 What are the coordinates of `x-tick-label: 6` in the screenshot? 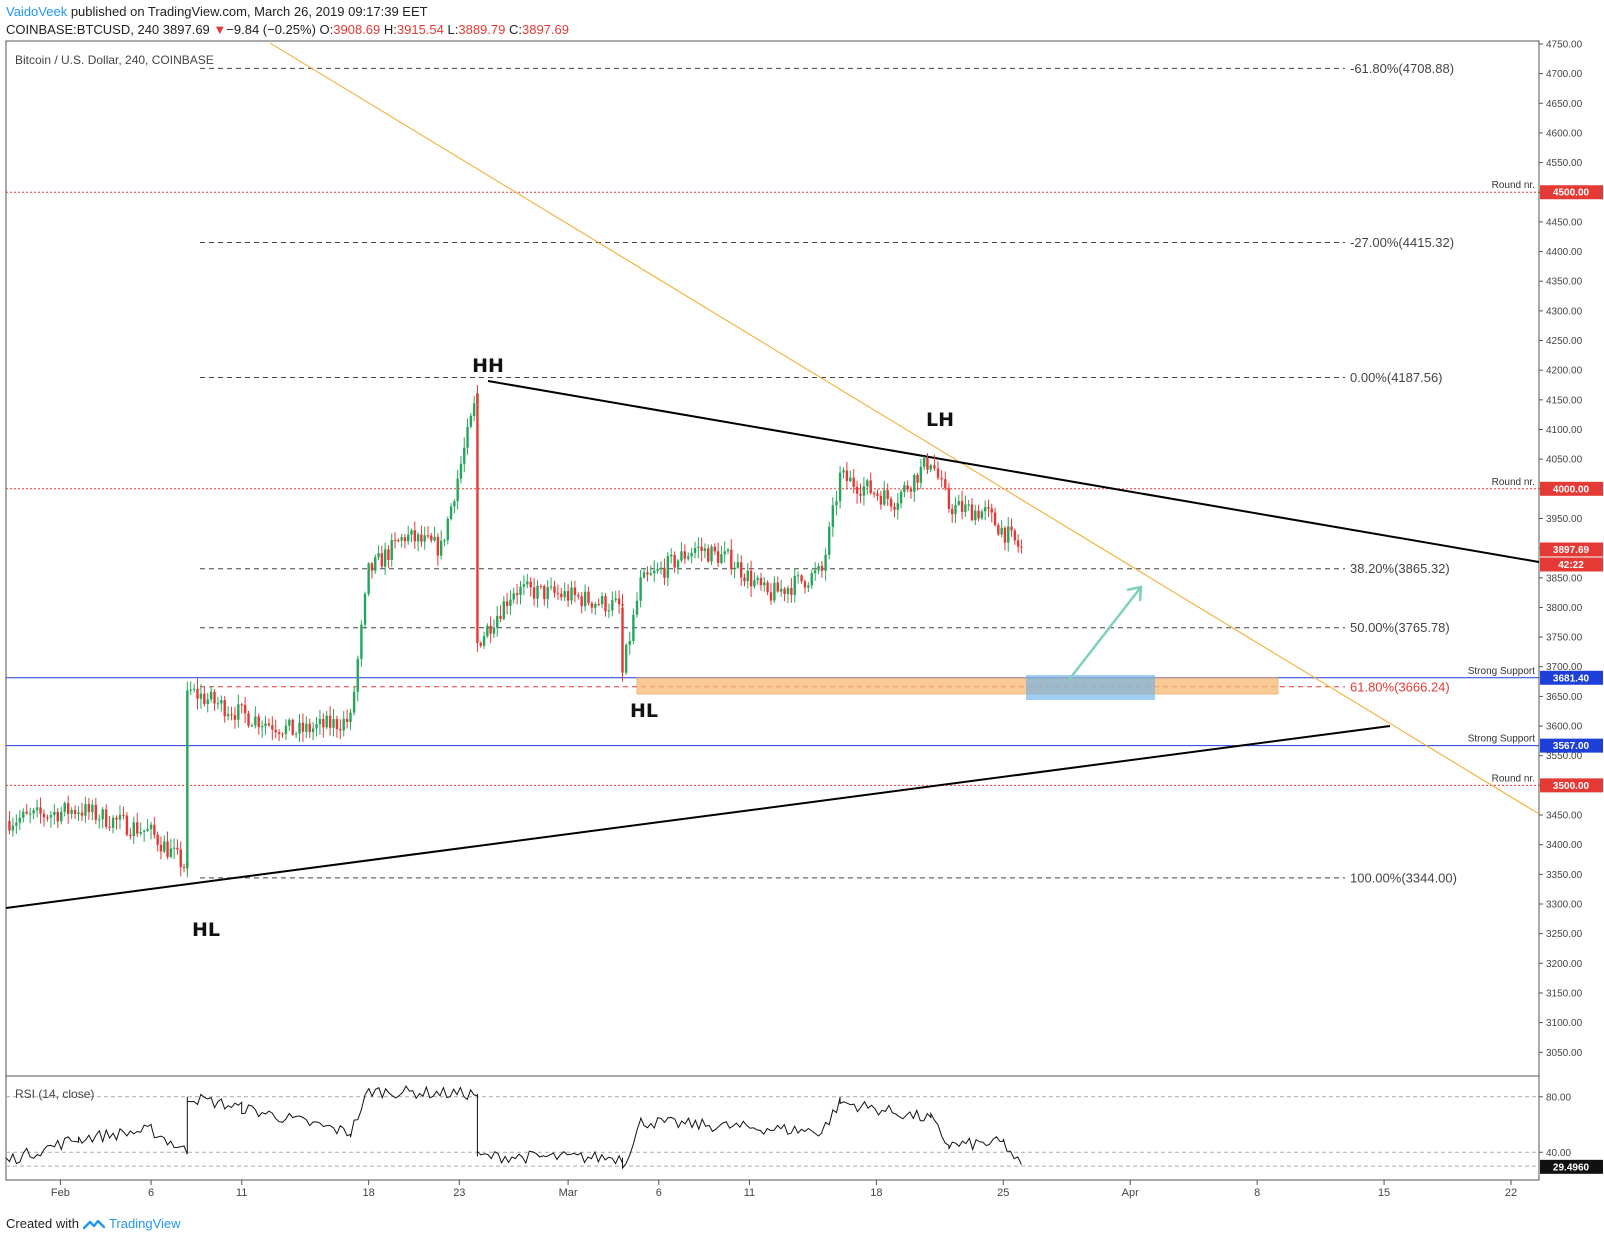 It's located at (659, 1193).